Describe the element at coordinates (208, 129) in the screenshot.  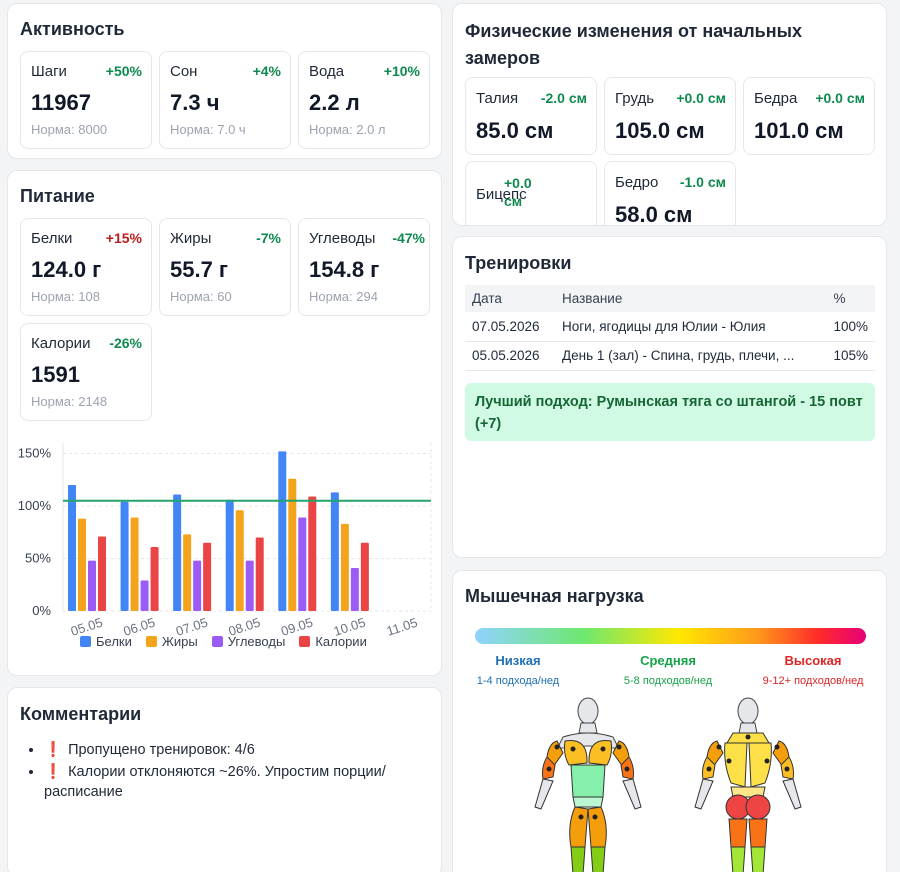
I see `metric-norm: Норма: 7.0 ч` at that location.